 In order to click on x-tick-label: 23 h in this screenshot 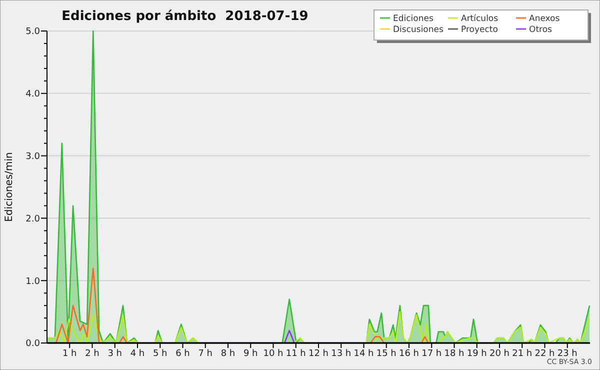, I will do `click(567, 354)`.